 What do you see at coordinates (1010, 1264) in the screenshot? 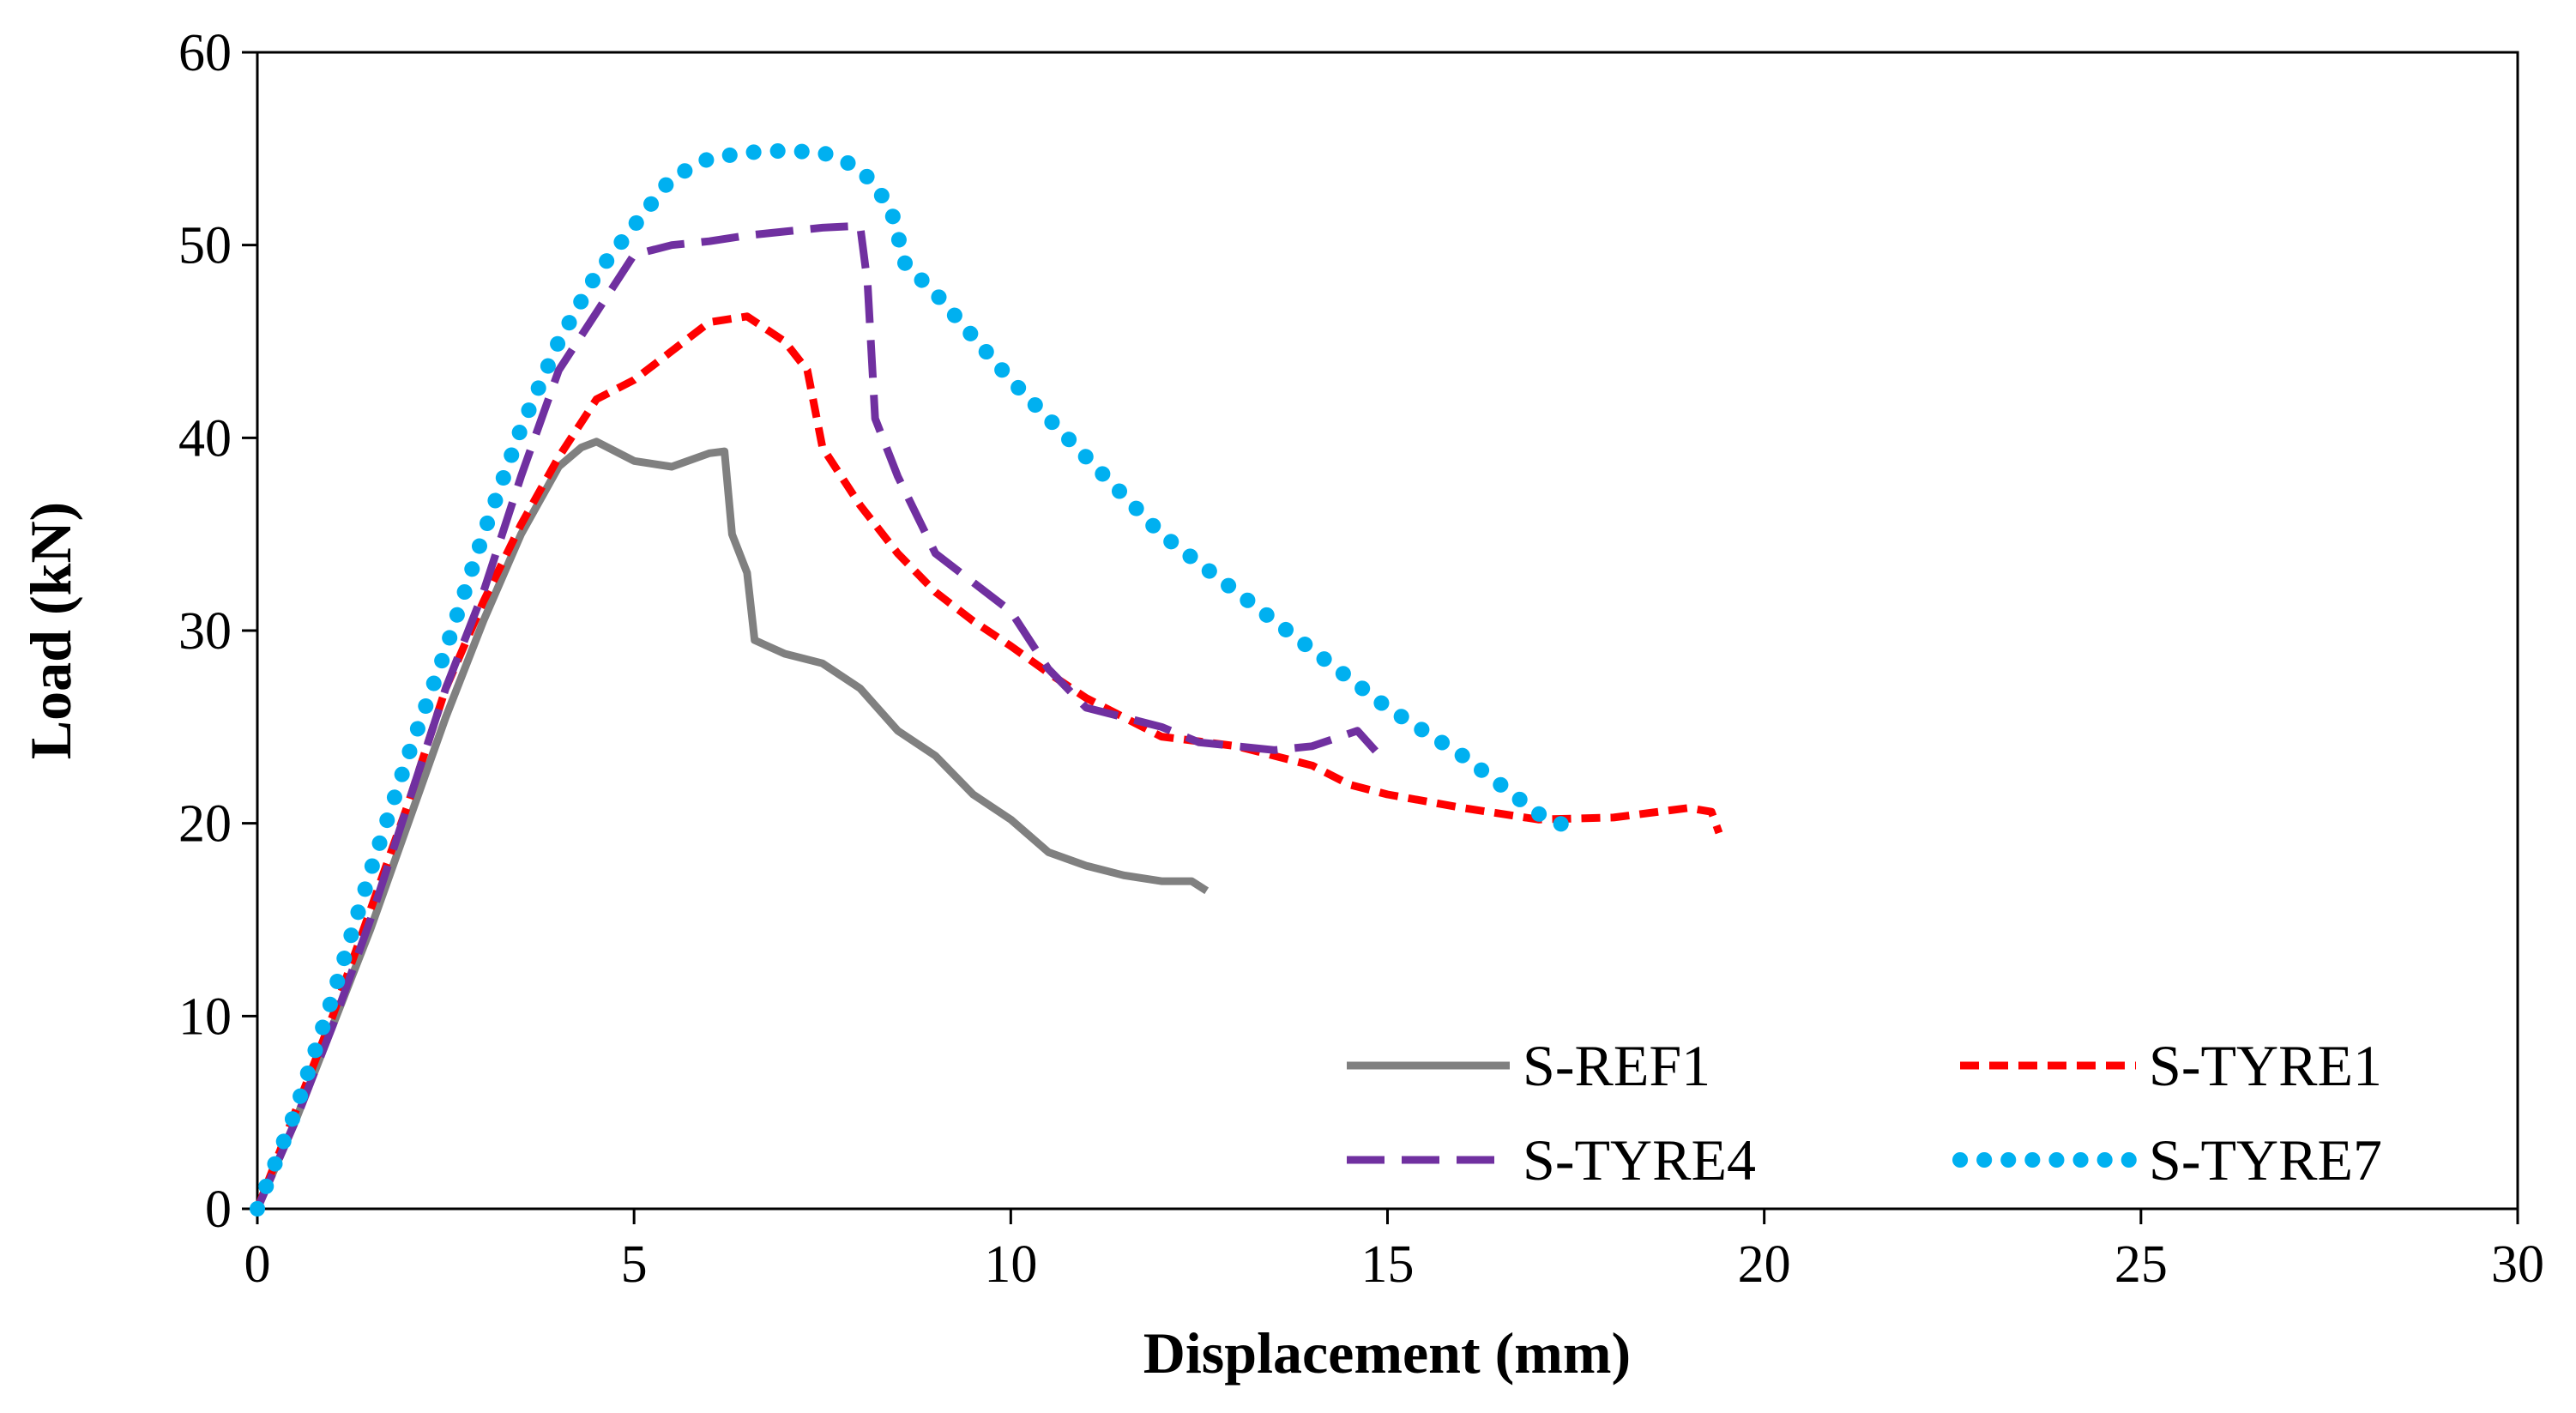
I see `x-tick-label: 10` at bounding box center [1010, 1264].